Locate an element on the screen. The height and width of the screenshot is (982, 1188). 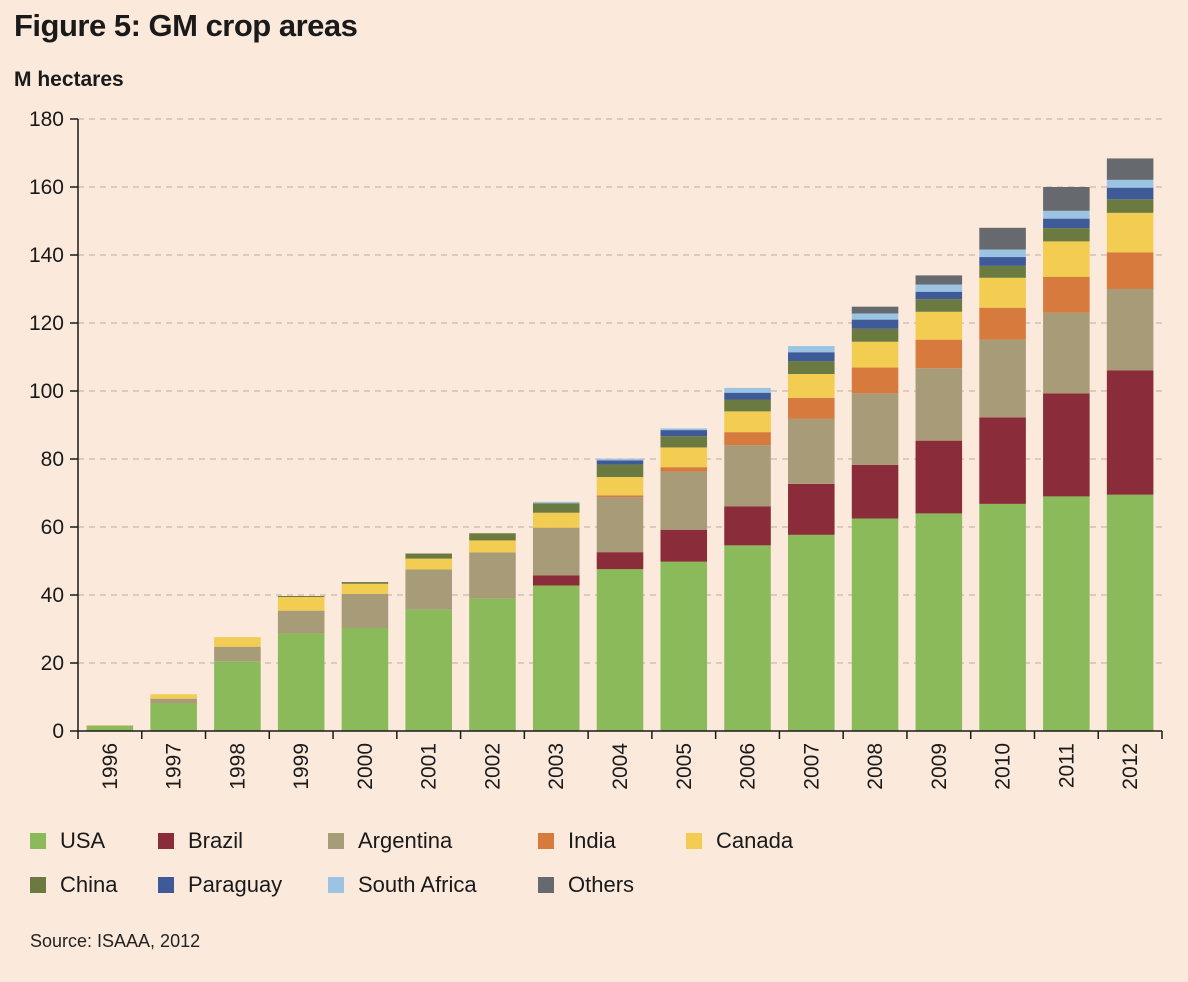
x-tick-label: 1996 is located at coordinates (110, 766).